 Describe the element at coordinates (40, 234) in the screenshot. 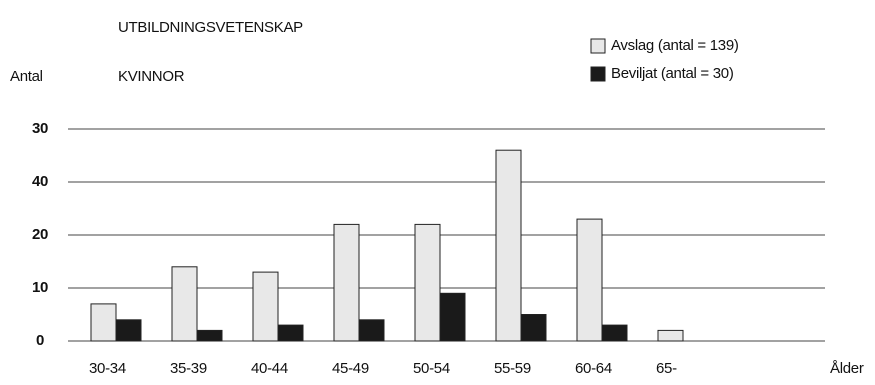

I see `y-tick-label: 20` at that location.